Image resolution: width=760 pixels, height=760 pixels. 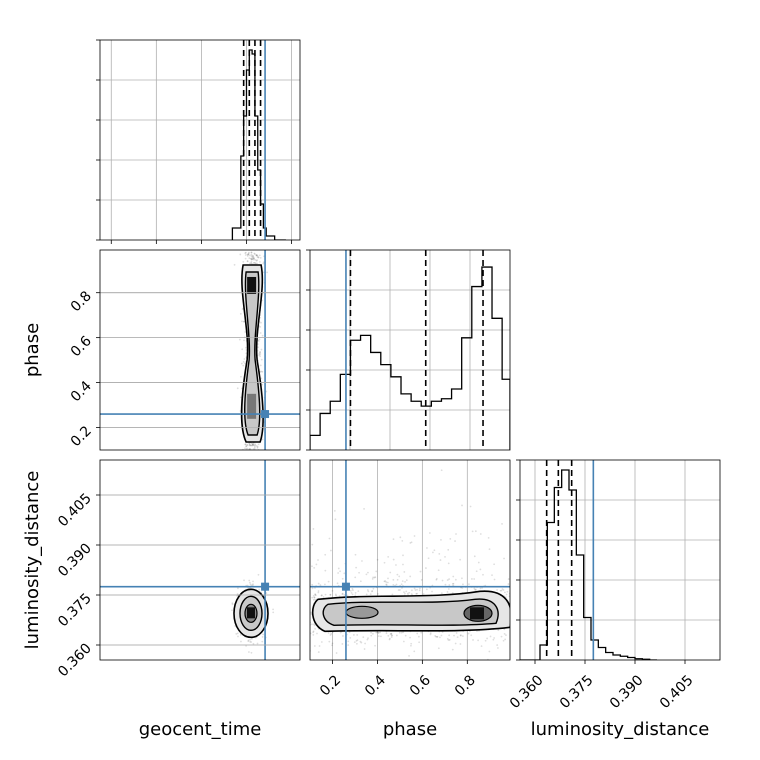 I want to click on x-tick-label: 0.405, so click(x=677, y=692).